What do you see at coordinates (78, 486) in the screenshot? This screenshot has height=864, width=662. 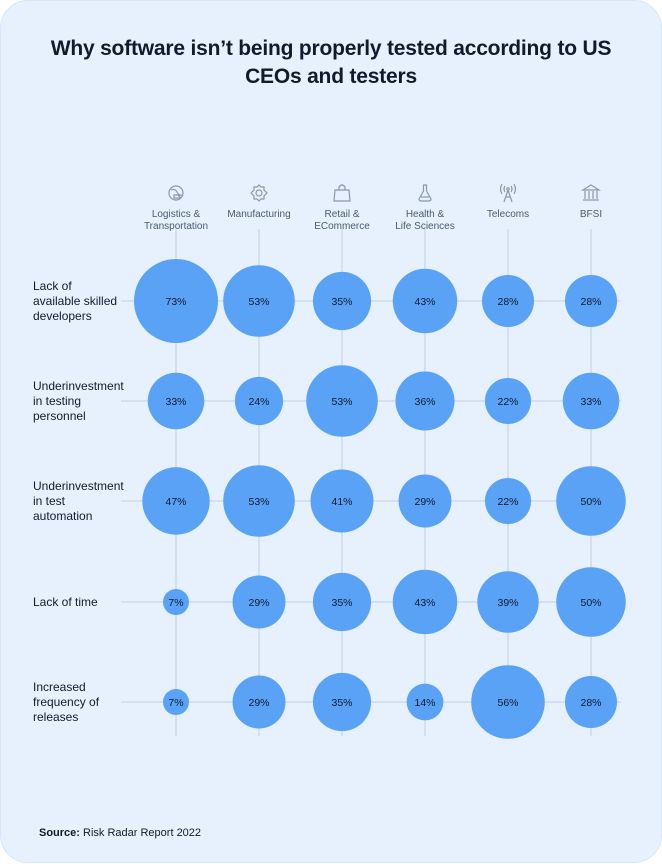 I see `row-label-line: Underinvestment` at bounding box center [78, 486].